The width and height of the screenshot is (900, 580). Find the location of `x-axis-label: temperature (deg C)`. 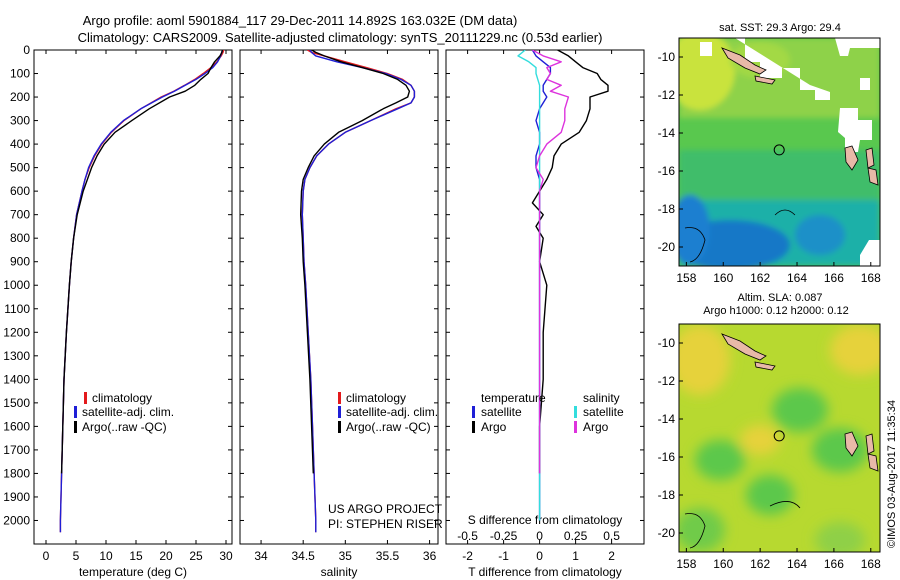

x-axis-label: temperature (deg C) is located at coordinates (133, 572).